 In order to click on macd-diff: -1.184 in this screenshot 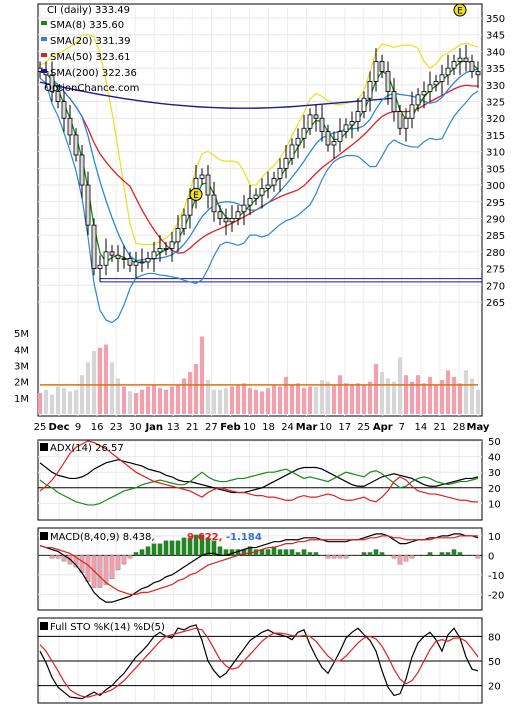, I will do `click(244, 537)`.